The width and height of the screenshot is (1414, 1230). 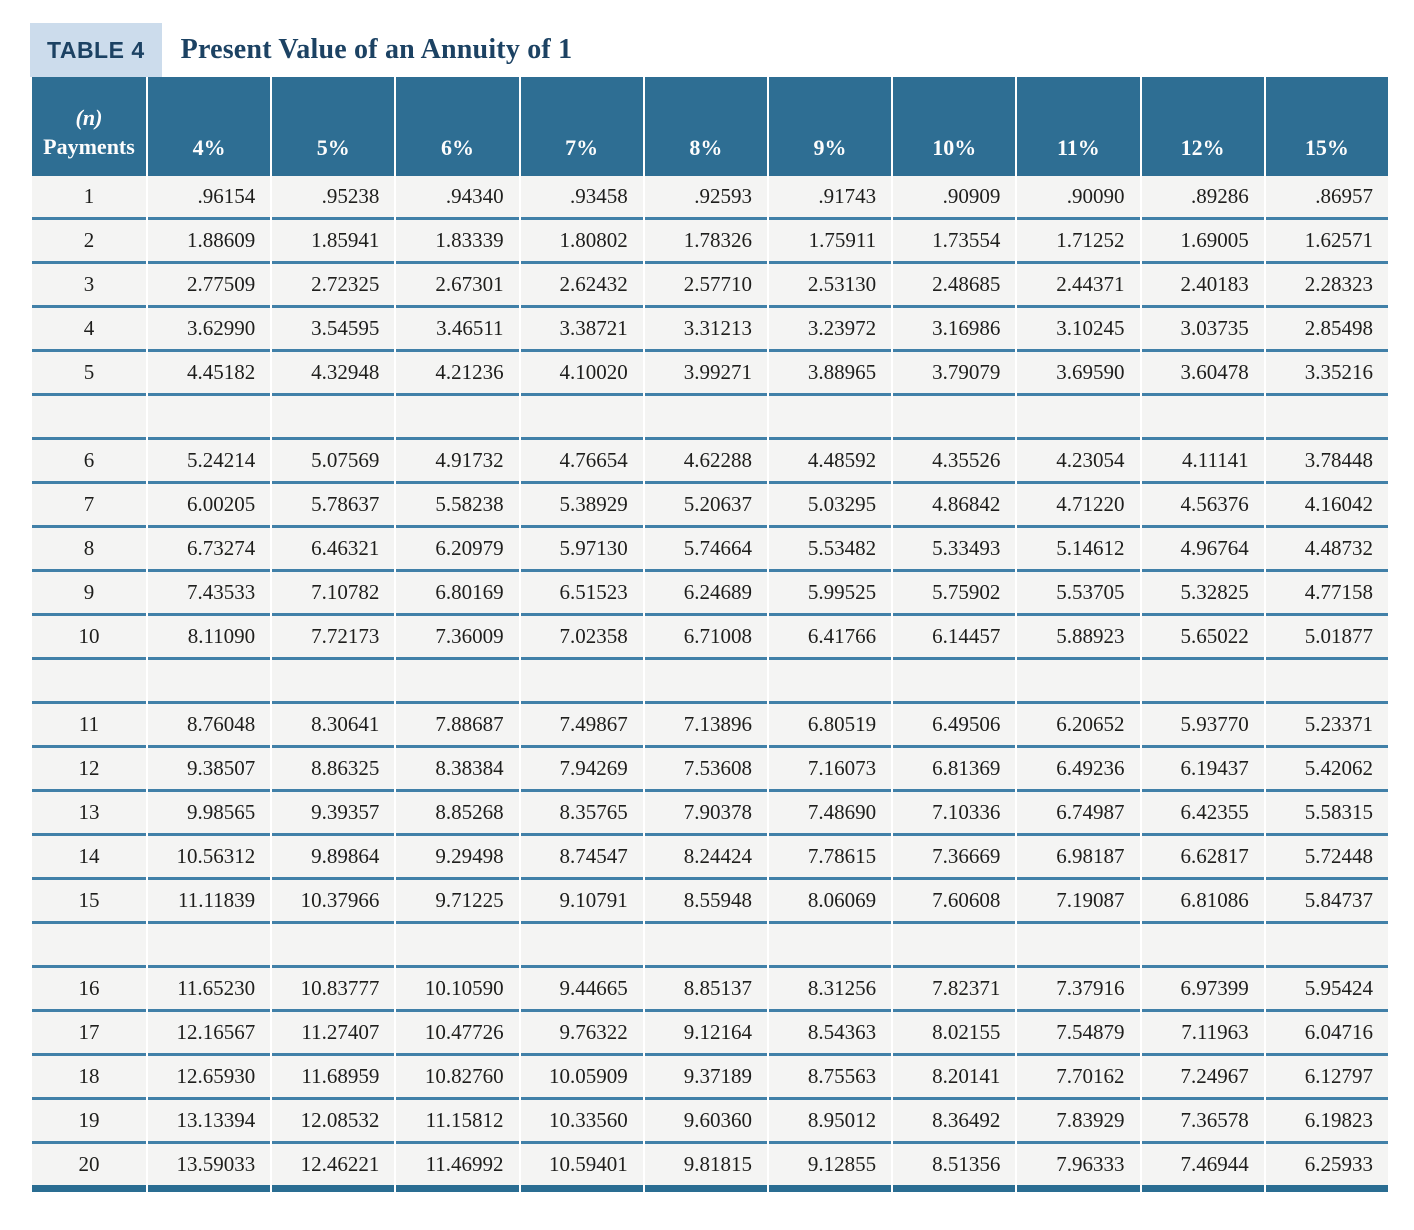 I want to click on pv-factor-cell: 4.11141, so click(x=1202, y=462).